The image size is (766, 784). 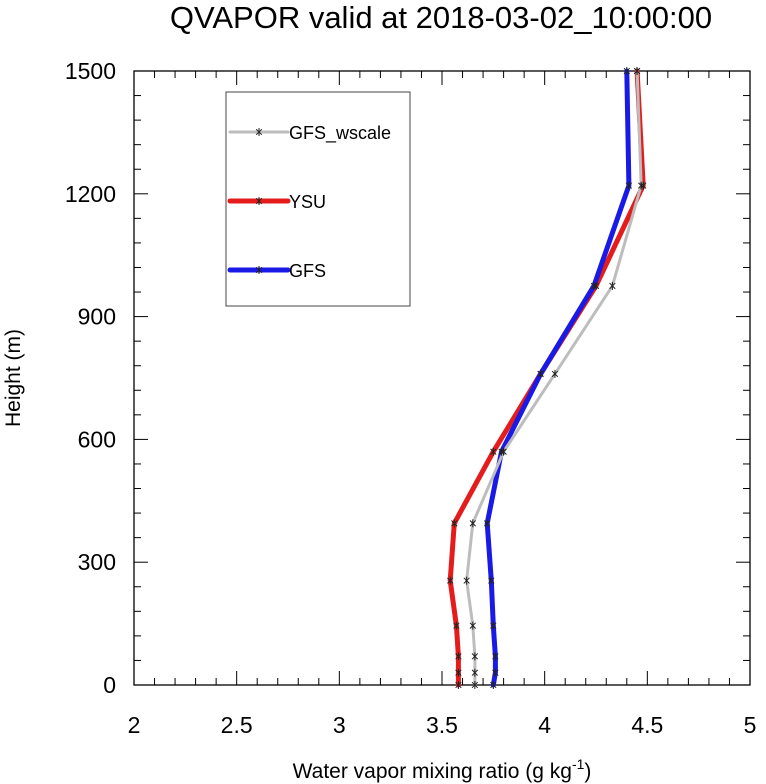 I want to click on chart-title: QVAPOR valid at 2018-03-02_10:00:00, so click(x=441, y=17).